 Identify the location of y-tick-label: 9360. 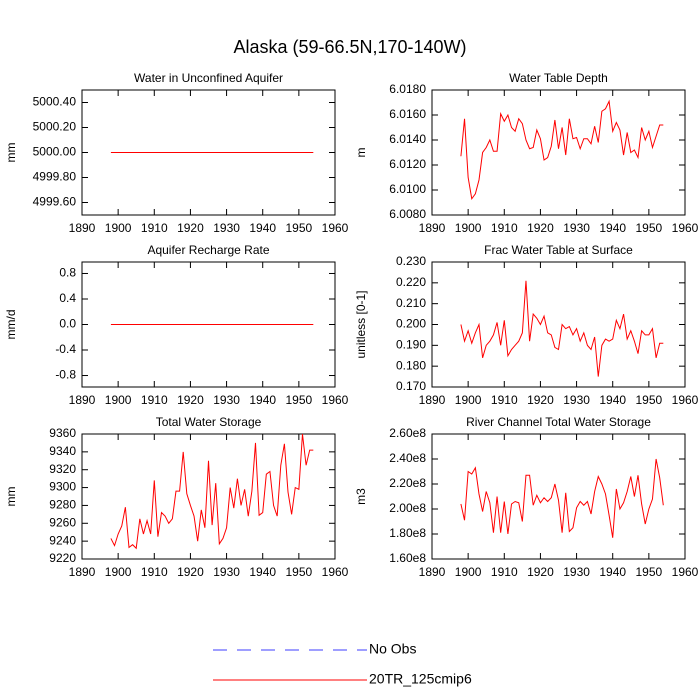
(62, 433).